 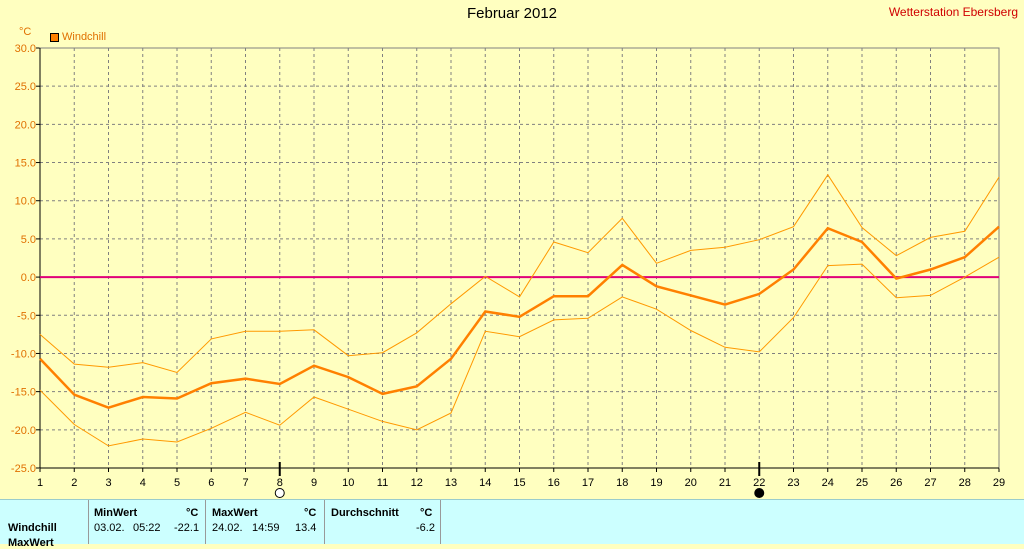 What do you see at coordinates (25, 49) in the screenshot?
I see `y-tick-label: 30.0` at bounding box center [25, 49].